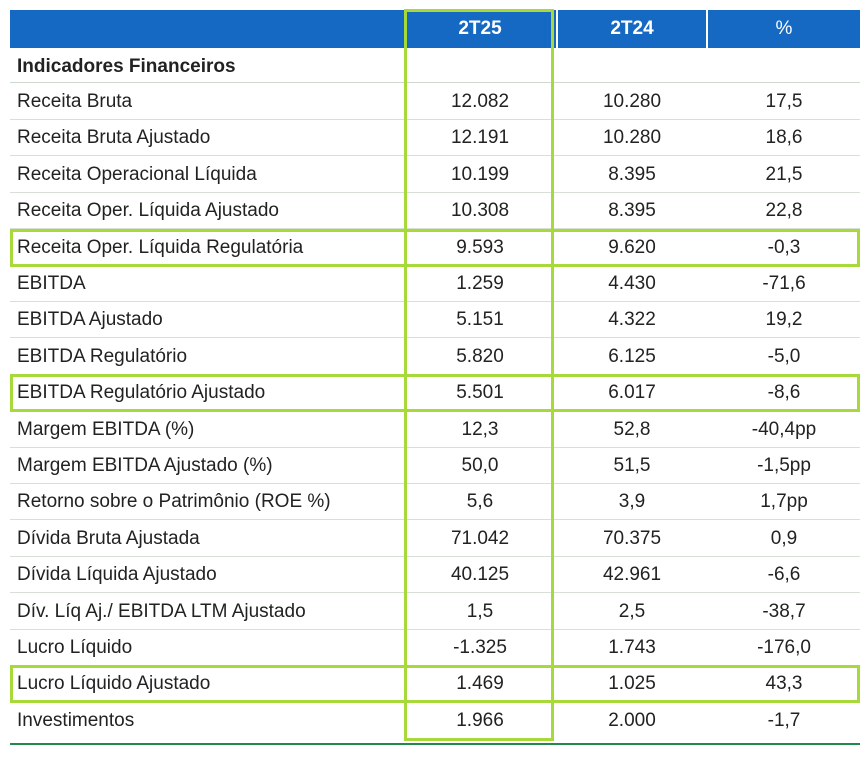 This screenshot has width=865, height=768. What do you see at coordinates (160, 247) in the screenshot?
I see `row-label: Receita Oper. Líquida Regulatória` at bounding box center [160, 247].